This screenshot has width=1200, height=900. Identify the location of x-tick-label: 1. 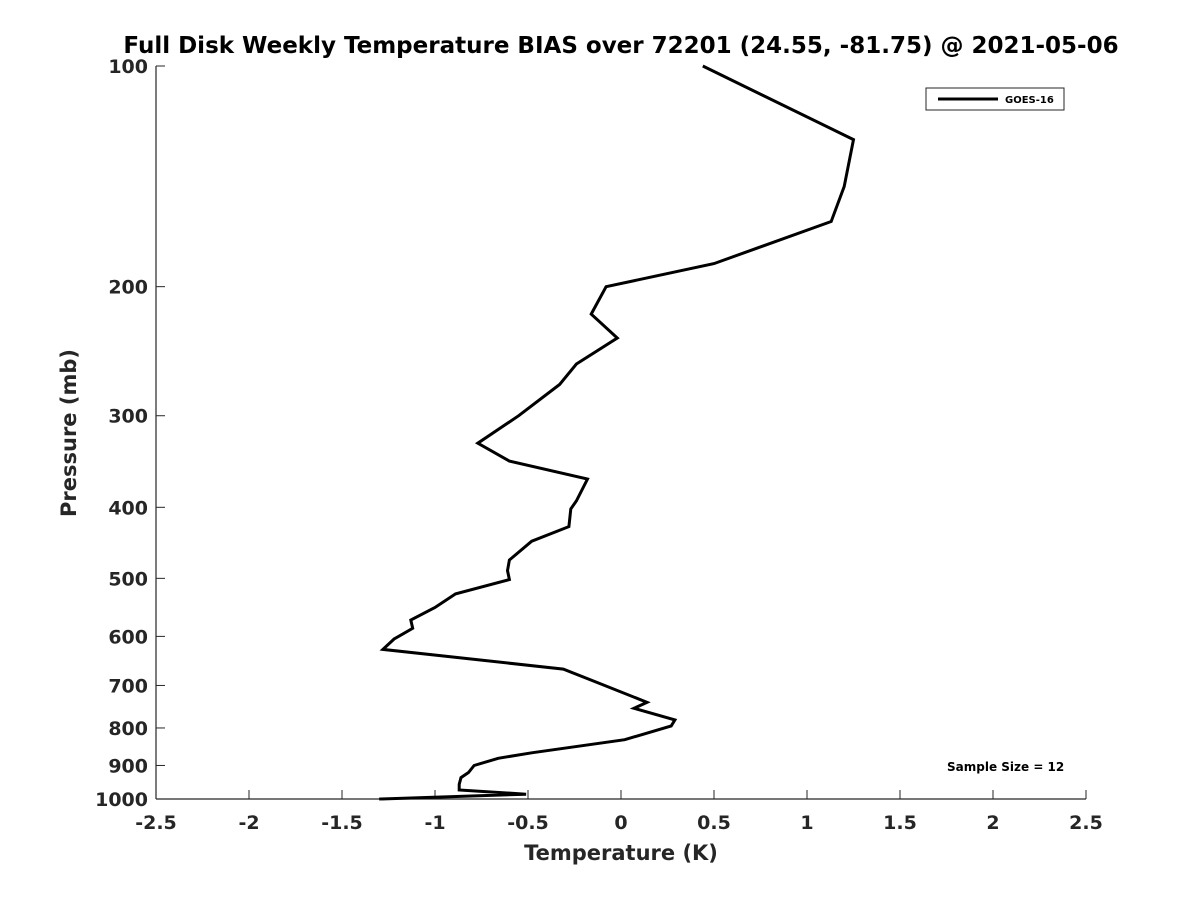
(806, 823).